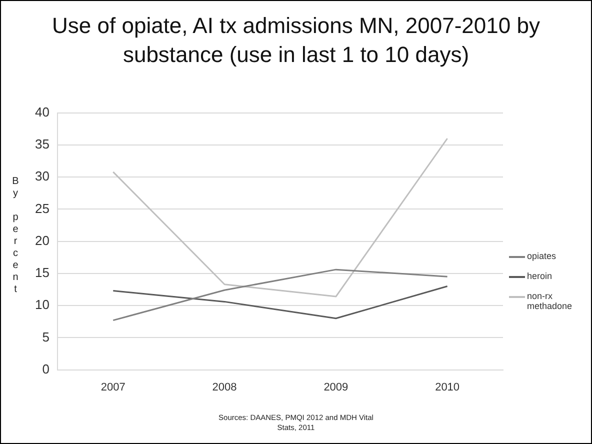  Describe the element at coordinates (15, 236) in the screenshot. I see `y-axis-title: By percent` at that location.